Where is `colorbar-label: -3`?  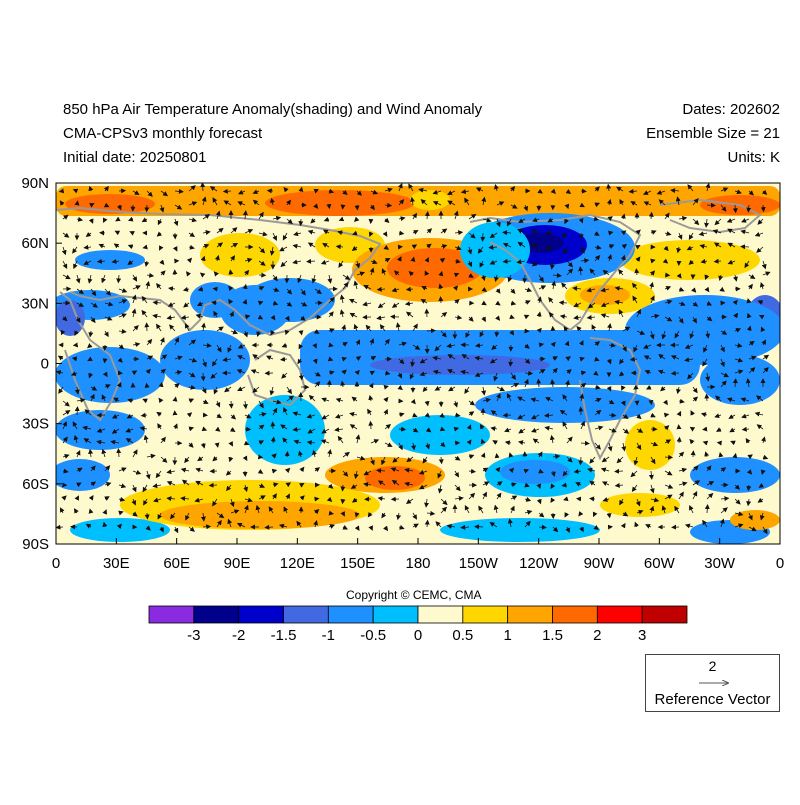
colorbar-label: -3 is located at coordinates (193, 635).